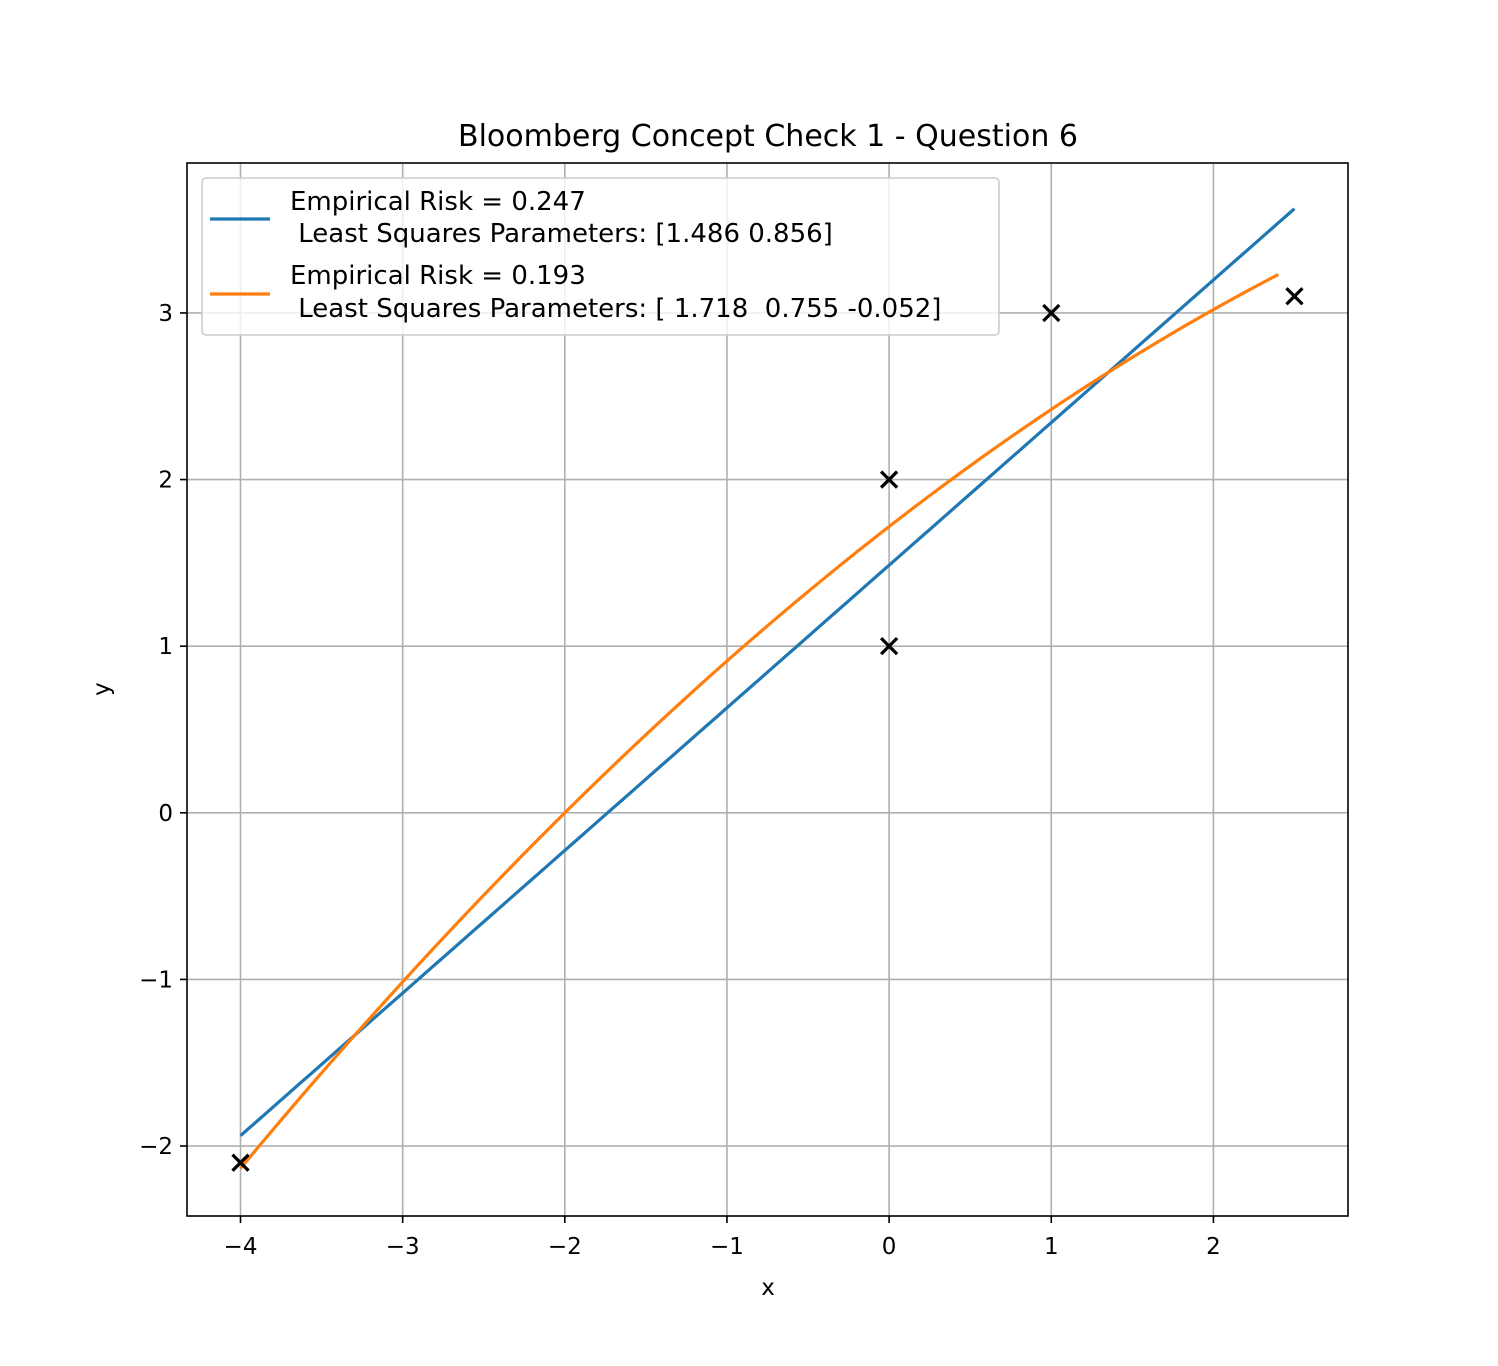 This screenshot has width=1498, height=1366. I want to click on legend-label-series-1-line-1: Empirical Risk = 0.247, so click(438, 202).